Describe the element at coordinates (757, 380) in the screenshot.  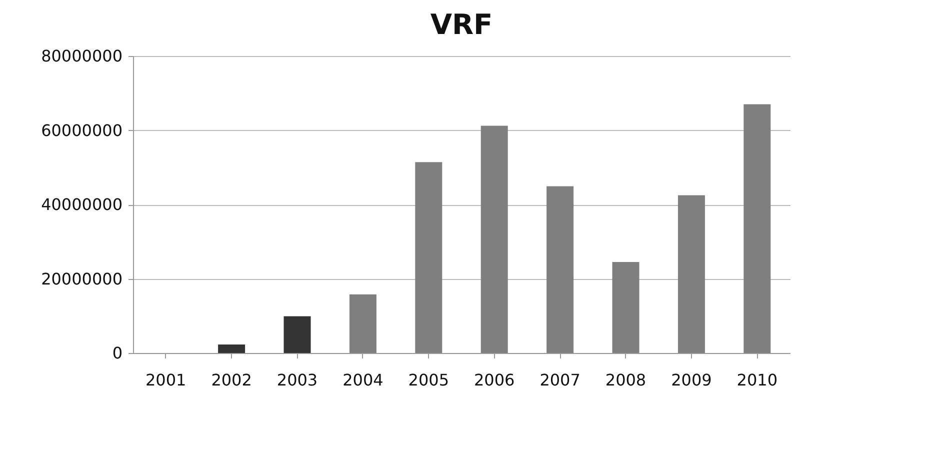
I see `x-tick-label: 2010` at that location.